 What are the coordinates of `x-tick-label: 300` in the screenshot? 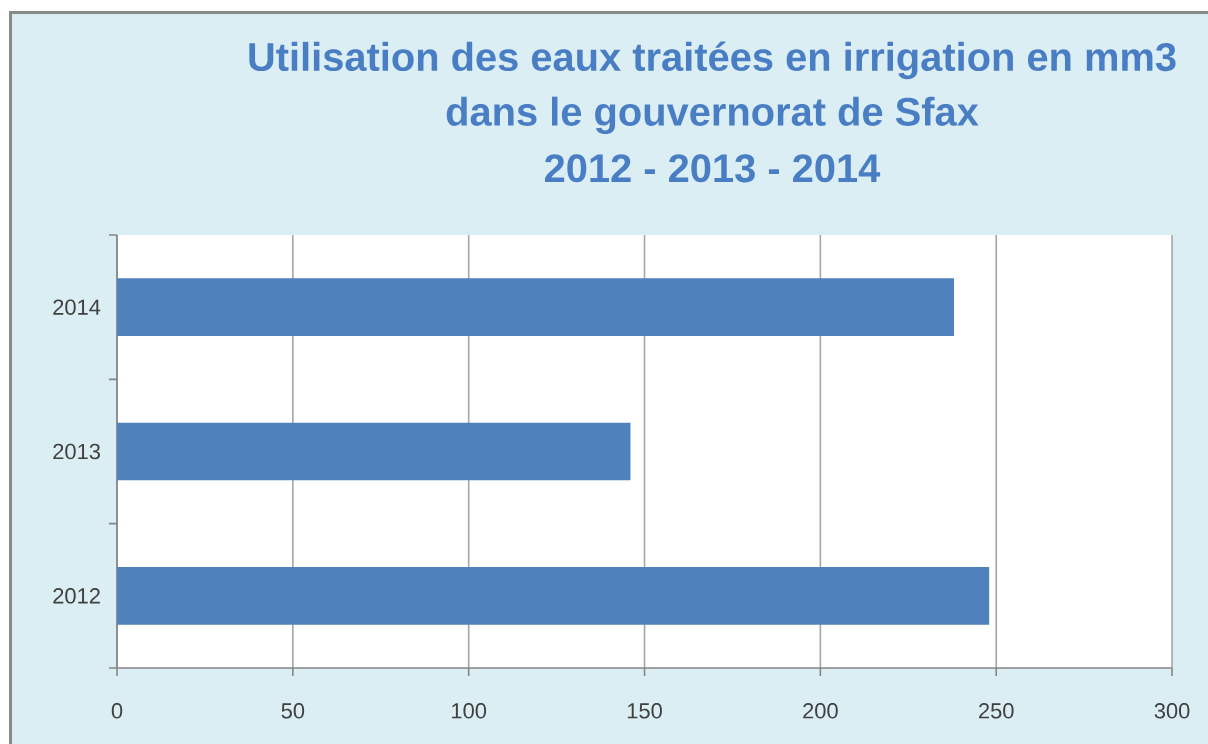 It's located at (1172, 711).